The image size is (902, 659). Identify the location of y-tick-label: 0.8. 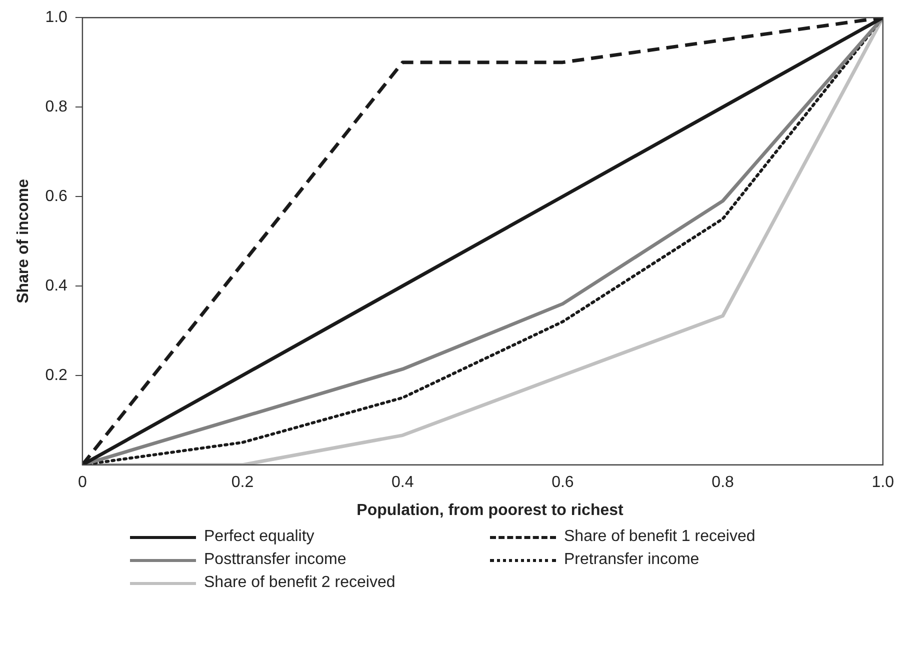
(56, 107).